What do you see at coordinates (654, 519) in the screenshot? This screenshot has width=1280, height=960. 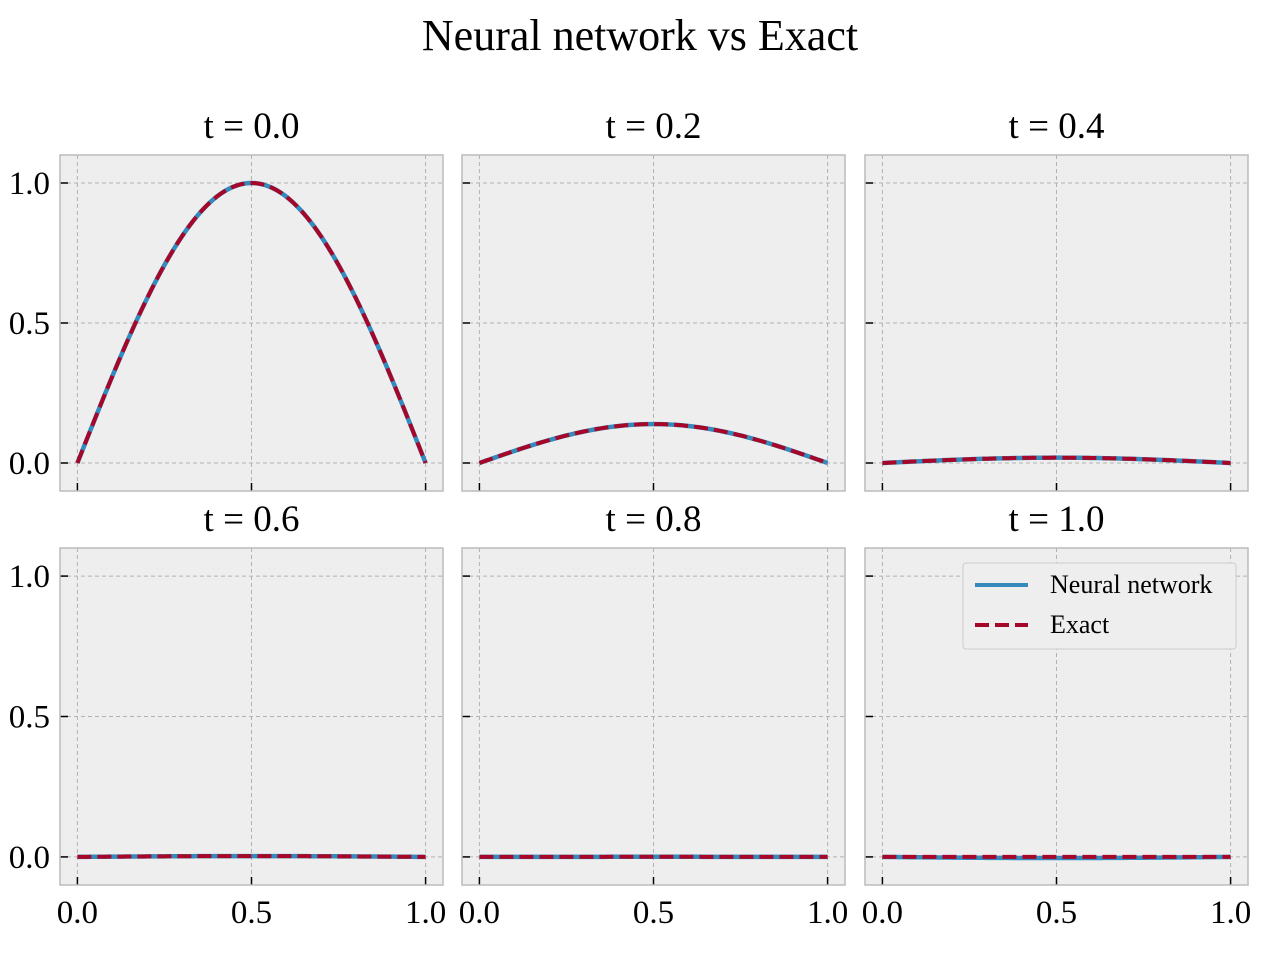 I see `subplot-title: t = 0.8` at bounding box center [654, 519].